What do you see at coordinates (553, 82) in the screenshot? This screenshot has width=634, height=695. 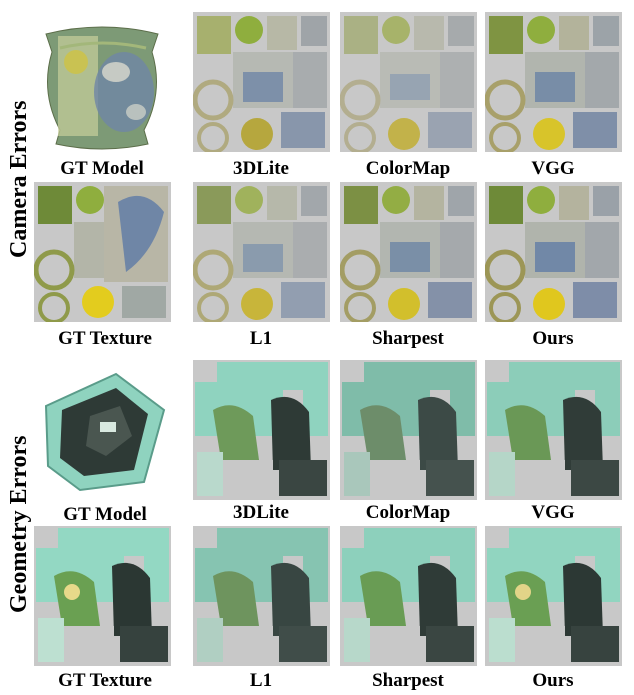 I see `camera-vgg-atlas` at bounding box center [553, 82].